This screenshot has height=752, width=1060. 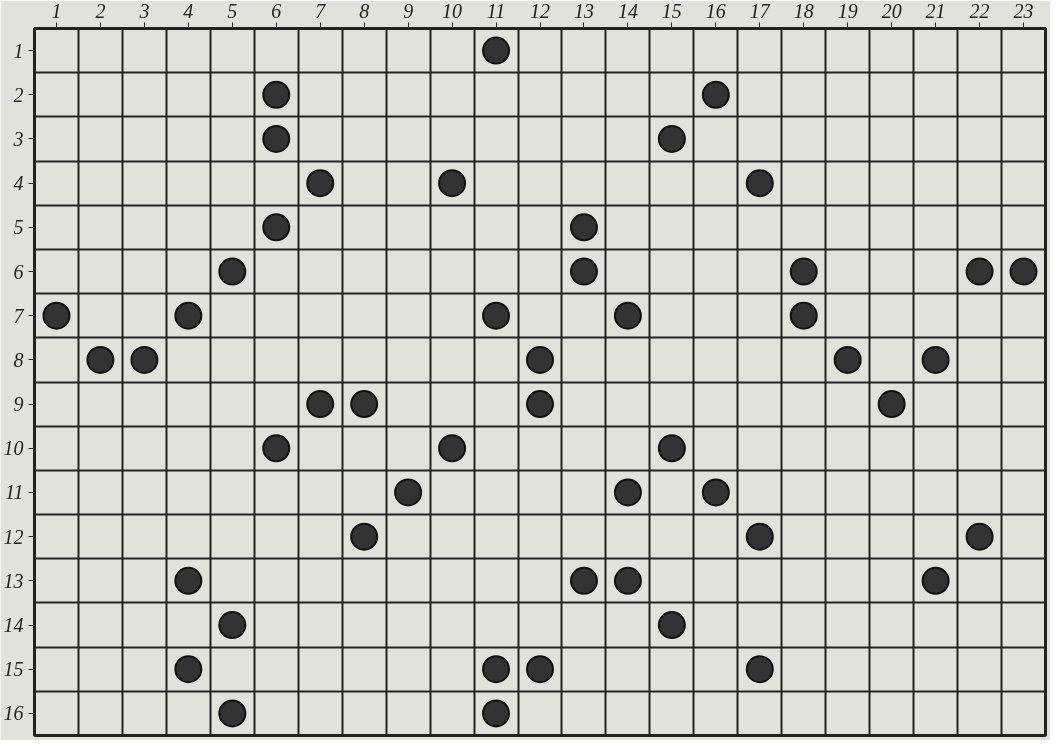 What do you see at coordinates (496, 11) in the screenshot?
I see `x-tick-label: 11` at bounding box center [496, 11].